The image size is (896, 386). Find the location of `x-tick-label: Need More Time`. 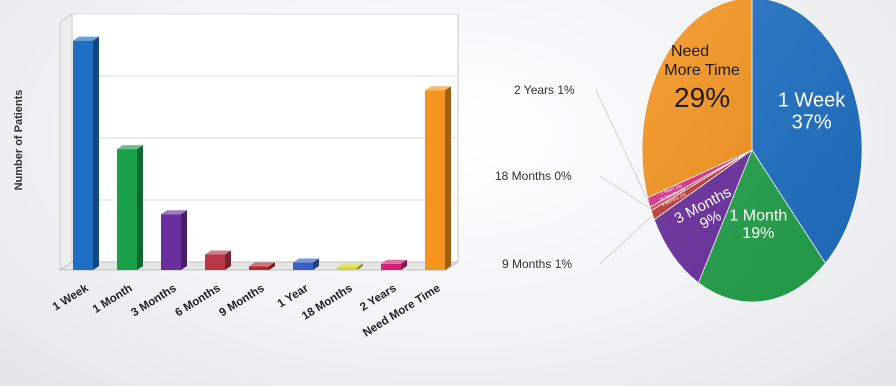

x-tick-label: Need More Time is located at coordinates (402, 310).